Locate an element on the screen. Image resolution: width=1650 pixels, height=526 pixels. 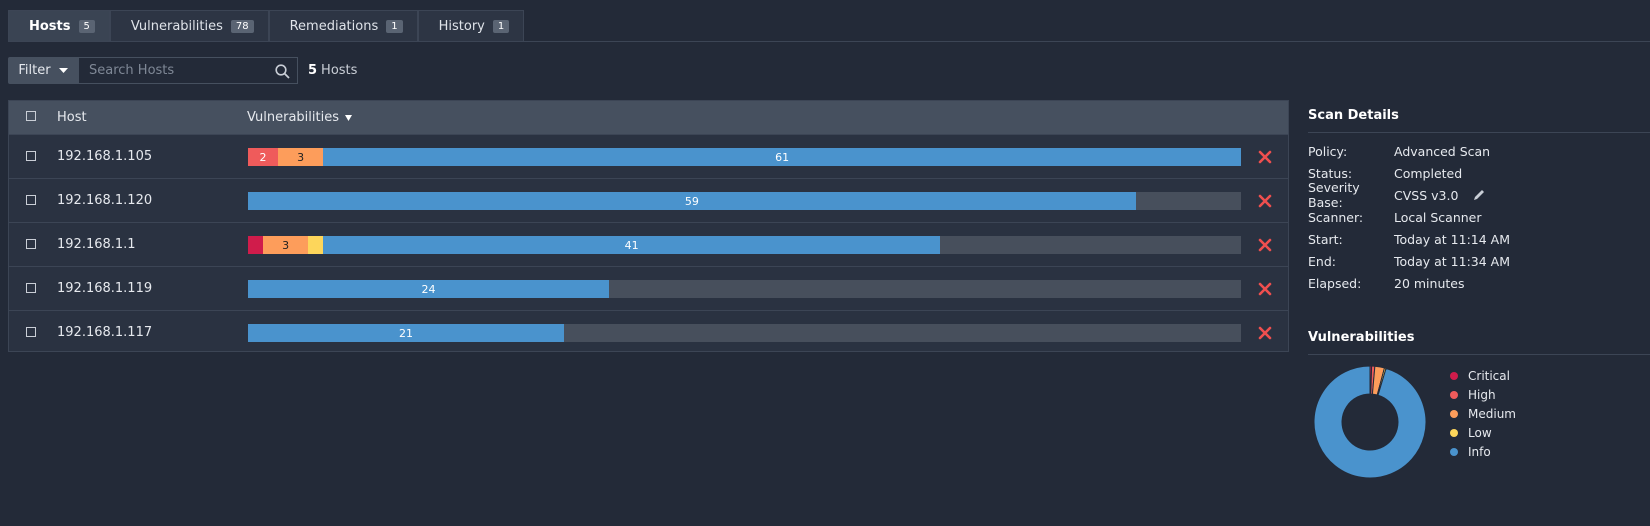
legend-label: Critical is located at coordinates (1489, 375).